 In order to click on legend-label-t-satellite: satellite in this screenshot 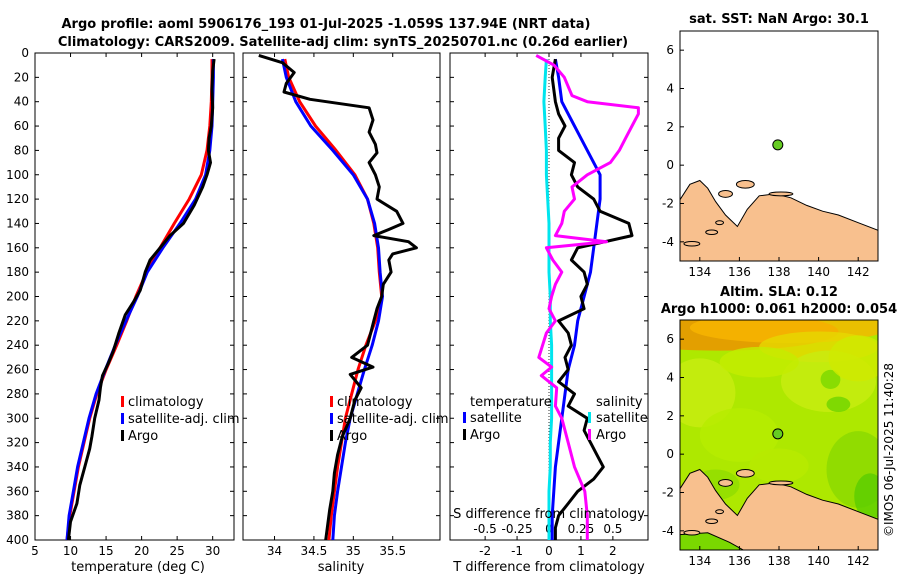, I will do `click(496, 418)`.